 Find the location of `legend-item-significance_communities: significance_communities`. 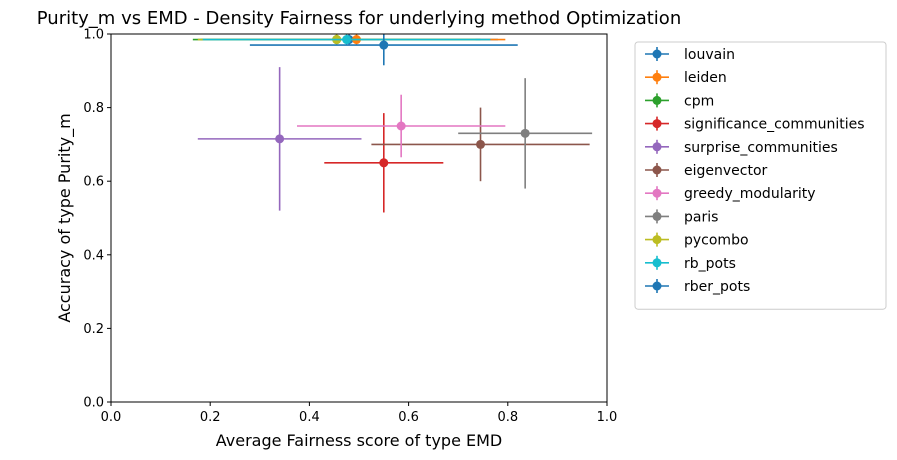

legend-item-significance_communities: significance_communities is located at coordinates (755, 124).